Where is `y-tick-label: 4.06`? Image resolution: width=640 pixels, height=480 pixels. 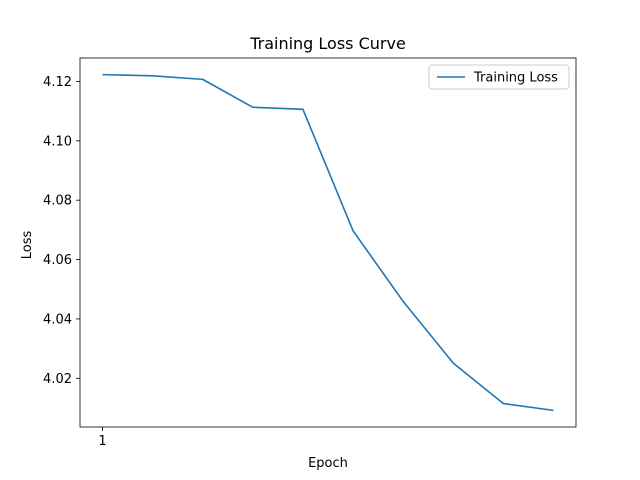
y-tick-label: 4.06 is located at coordinates (57, 260).